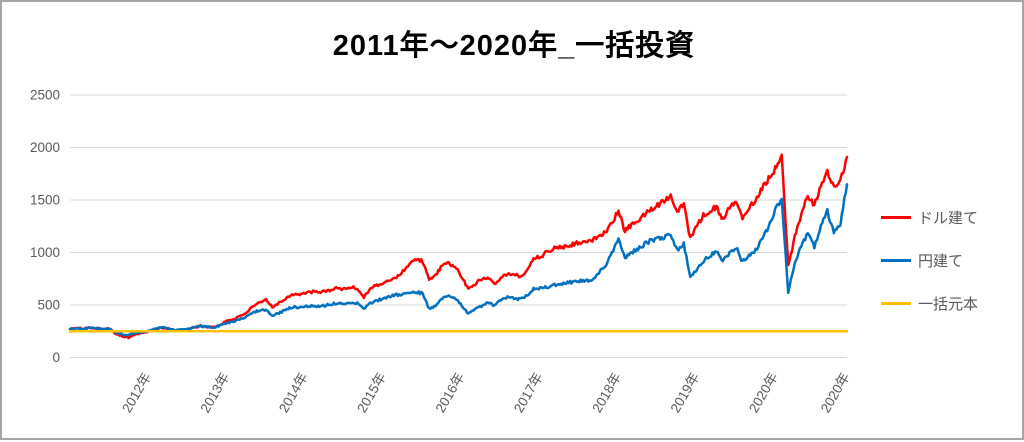 The image size is (1024, 442). What do you see at coordinates (514, 46) in the screenshot?
I see `chart-title: 2011年～2020年_一括投資` at bounding box center [514, 46].